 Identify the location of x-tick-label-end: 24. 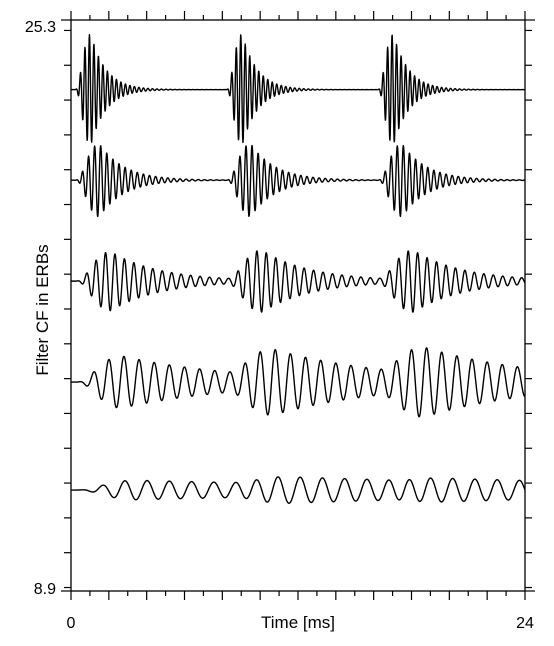
(525, 623).